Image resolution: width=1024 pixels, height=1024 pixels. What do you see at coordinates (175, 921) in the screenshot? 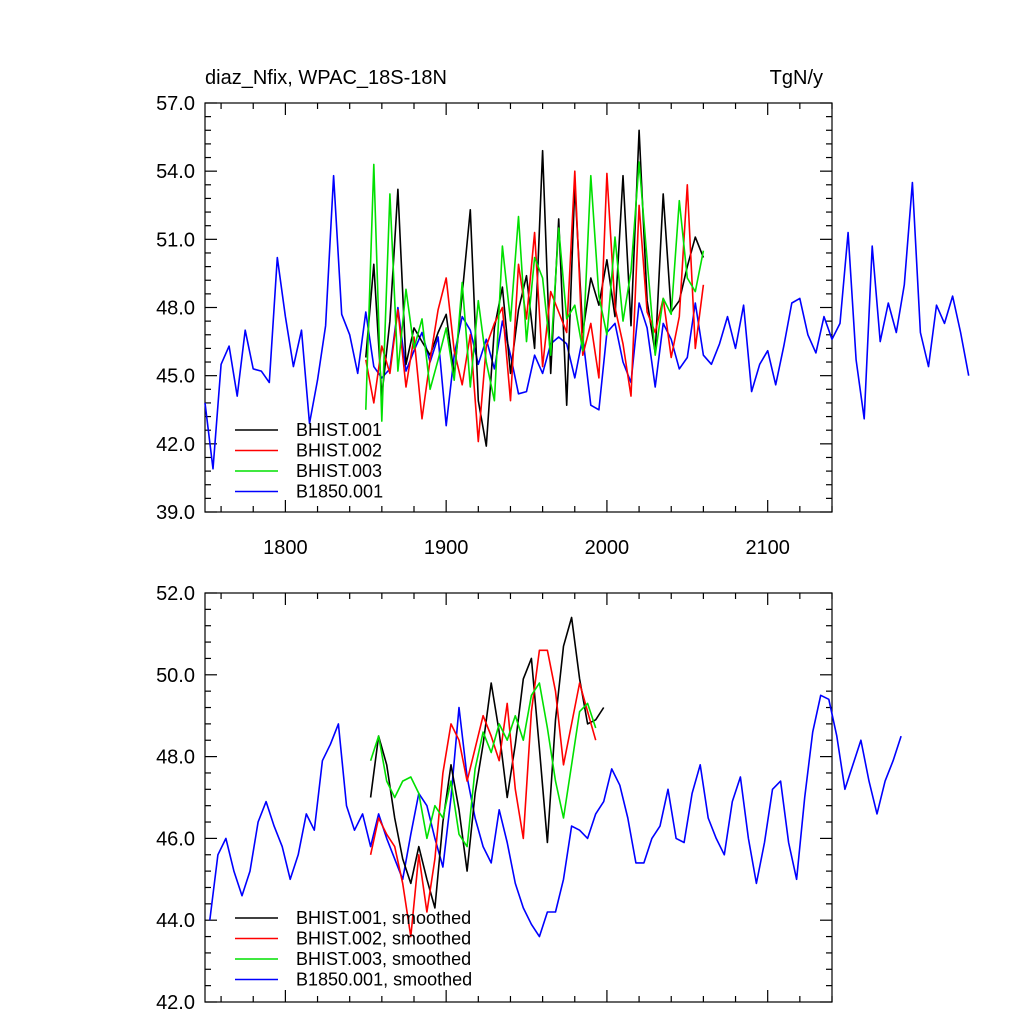
I see `y-tick-label: 44.0` at bounding box center [175, 921].